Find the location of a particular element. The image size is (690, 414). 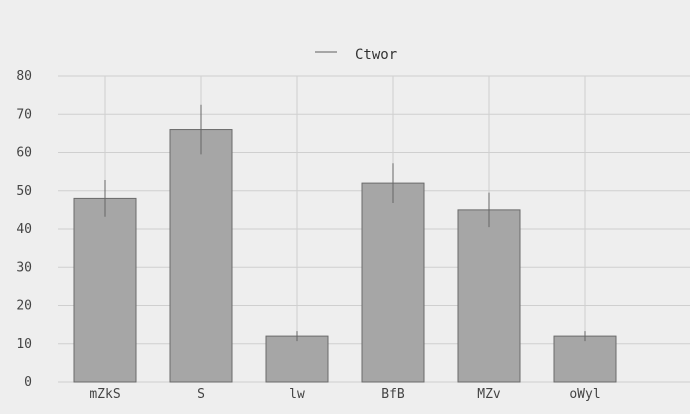

x-tick-label-BfB: BfB is located at coordinates (393, 394).